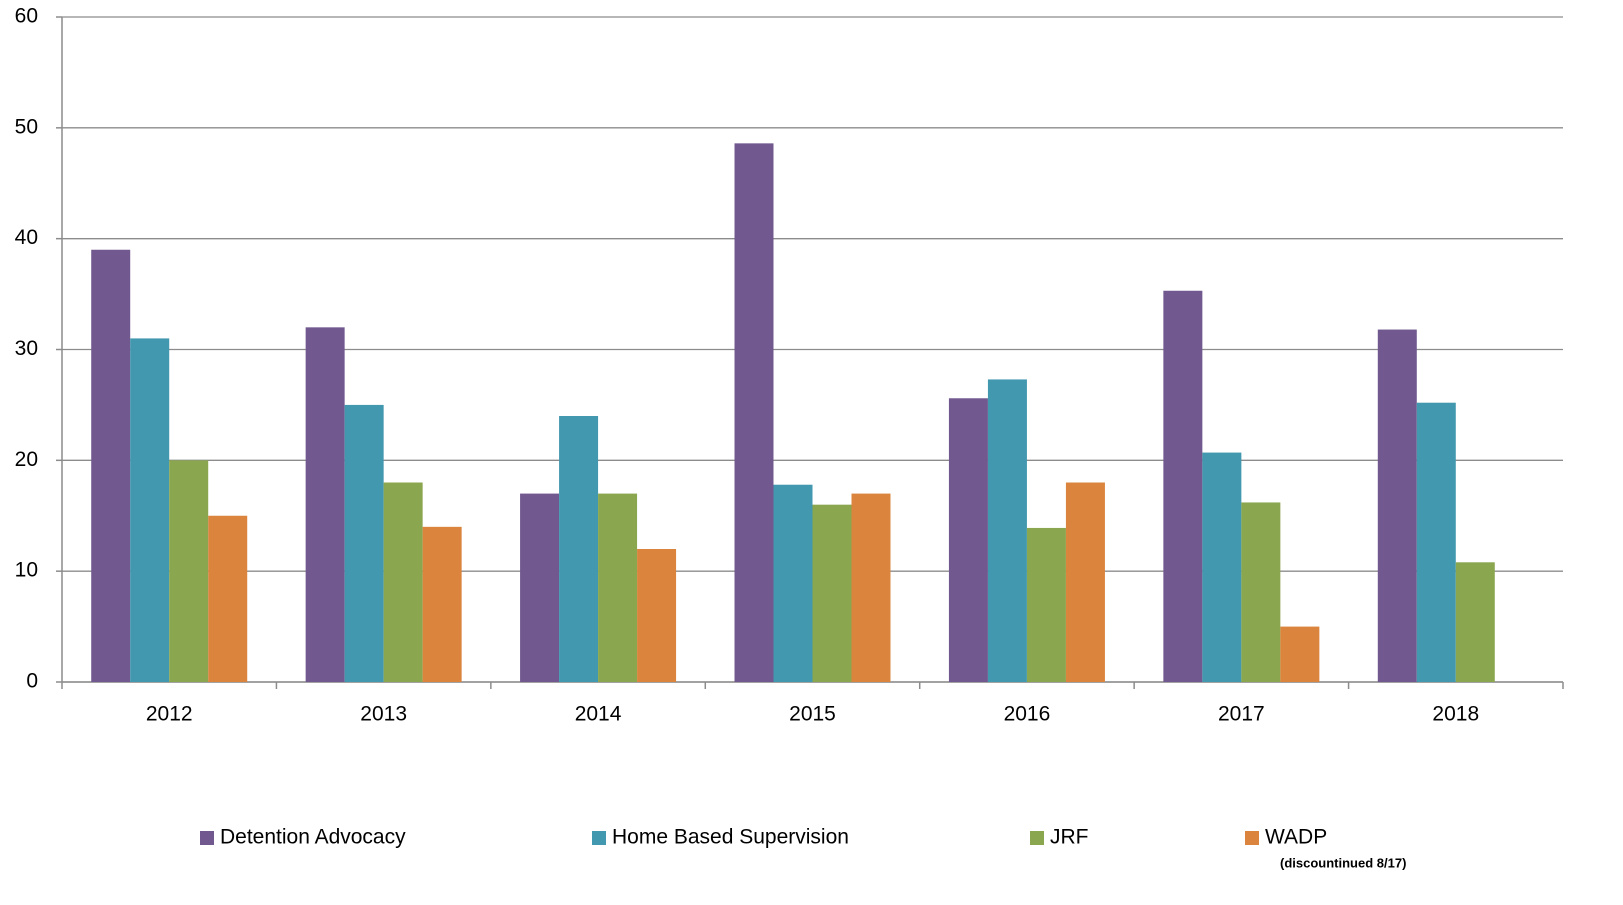 Image resolution: width=1623 pixels, height=905 pixels. What do you see at coordinates (598, 714) in the screenshot?
I see `x-tick-label: 2014` at bounding box center [598, 714].